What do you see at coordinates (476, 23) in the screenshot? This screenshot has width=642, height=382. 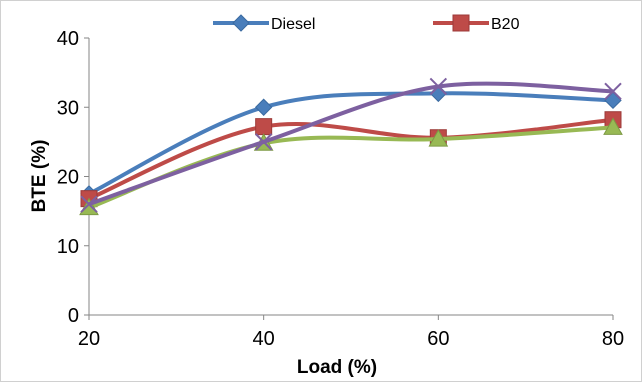 I see `legend-entry: B20` at bounding box center [476, 23].